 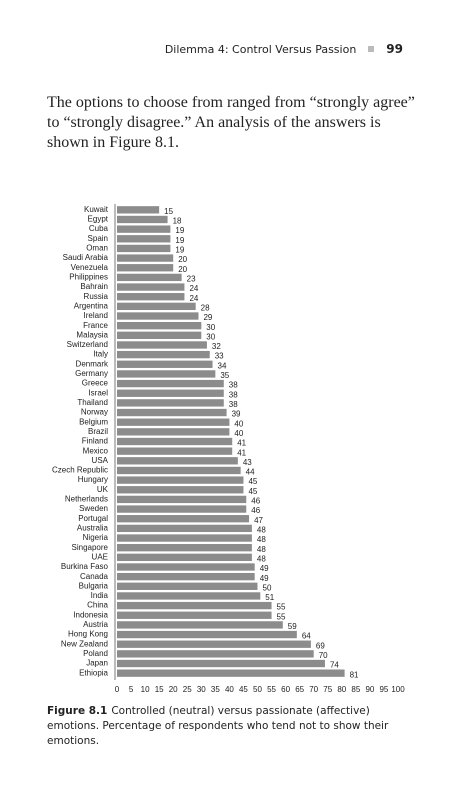 I want to click on running-header: Dilemma 4: Control Versus Passion 99, so click(x=284, y=49).